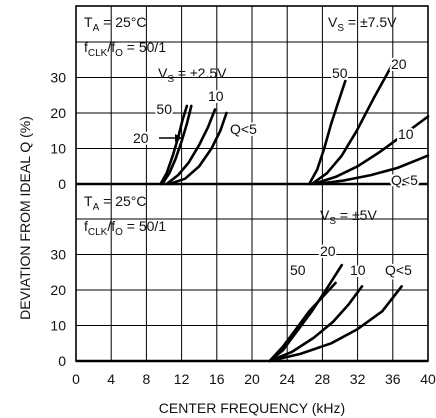 The height and width of the screenshot is (418, 436). What do you see at coordinates (178, 138) in the screenshot?
I see `arrow-head-icon` at bounding box center [178, 138].